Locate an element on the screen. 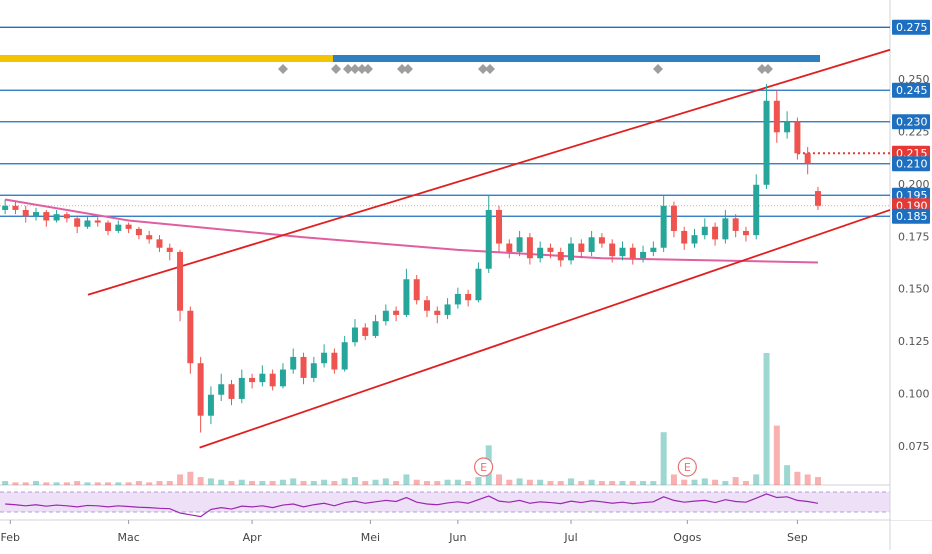 The height and width of the screenshot is (554, 932). level-label: 0.275 is located at coordinates (912, 27).